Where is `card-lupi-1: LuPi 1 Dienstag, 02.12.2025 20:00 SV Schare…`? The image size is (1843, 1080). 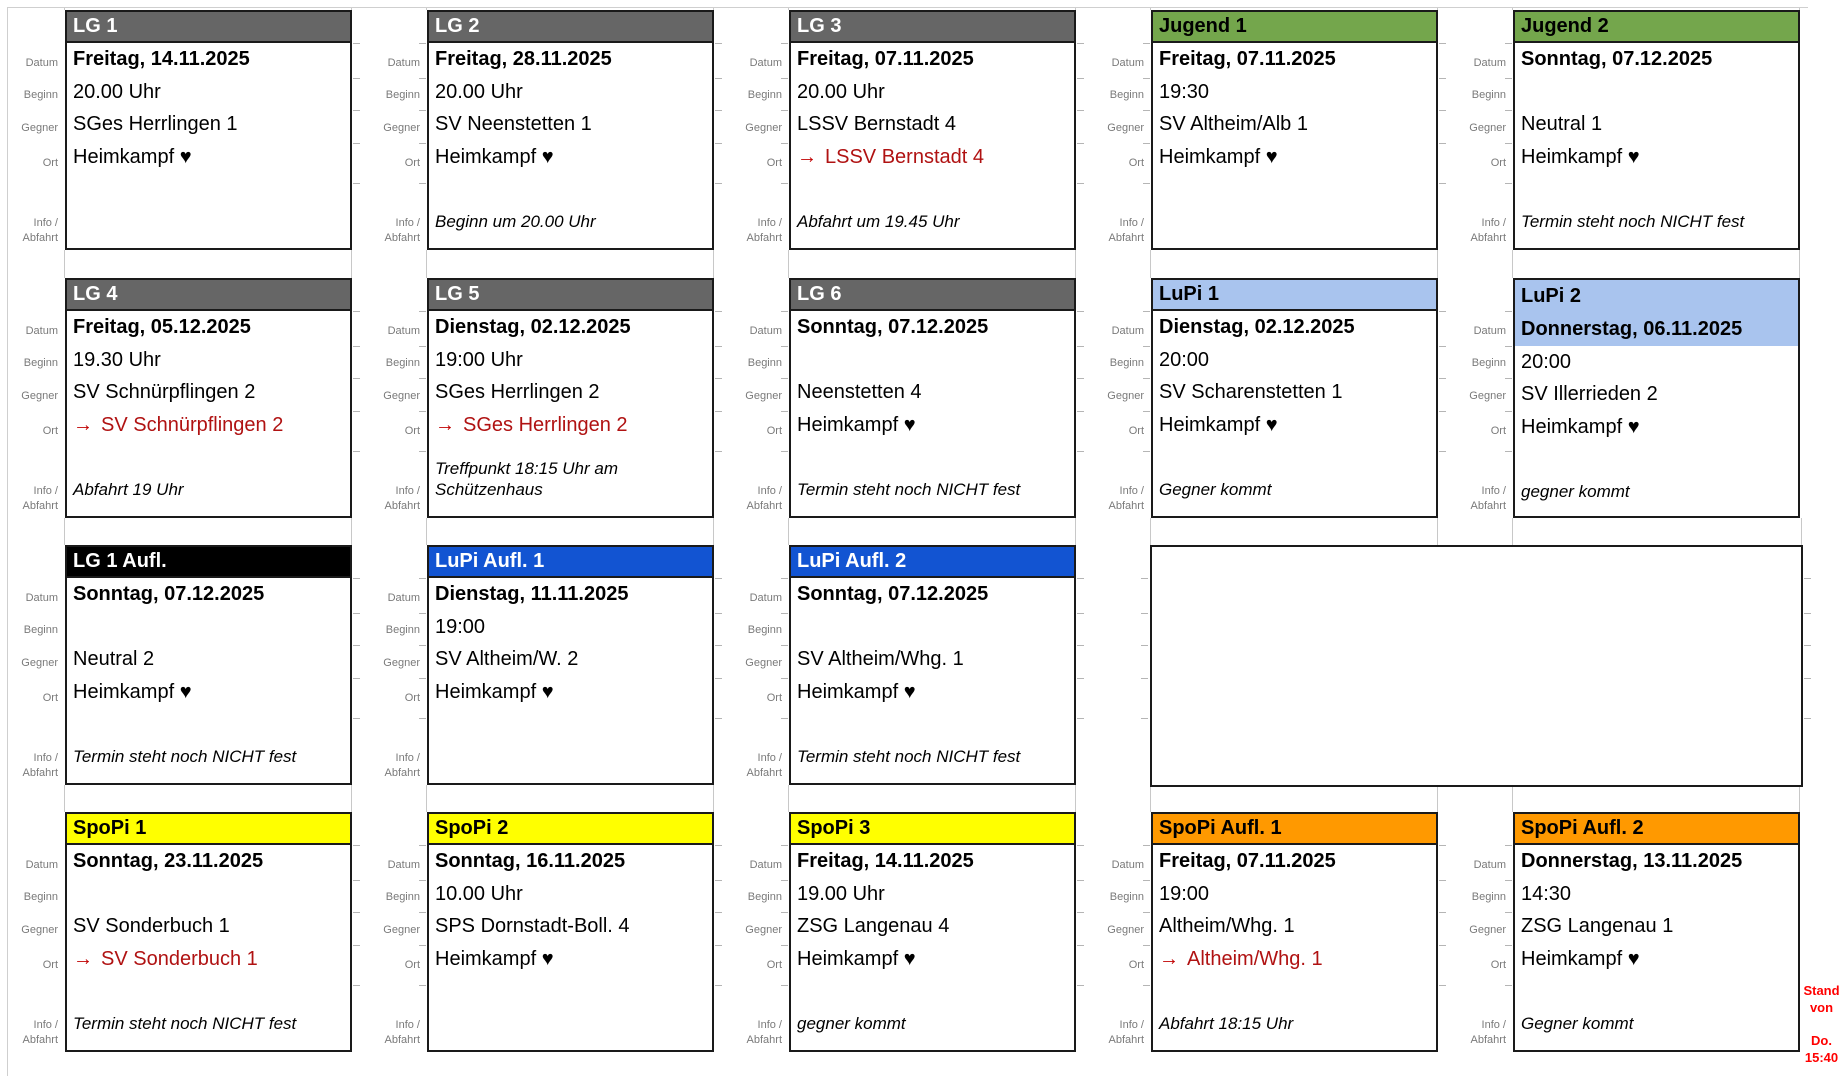 card-lupi-1: LuPi 1 Dienstag, 02.12.2025 20:00 SV Schare… is located at coordinates (1294, 398).